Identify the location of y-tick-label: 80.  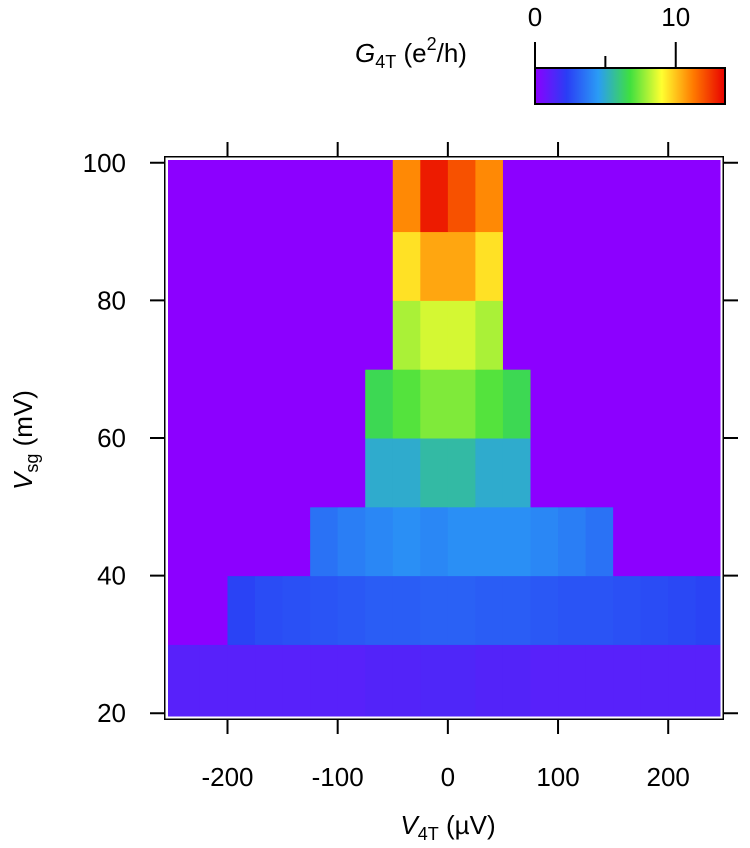
(111, 300).